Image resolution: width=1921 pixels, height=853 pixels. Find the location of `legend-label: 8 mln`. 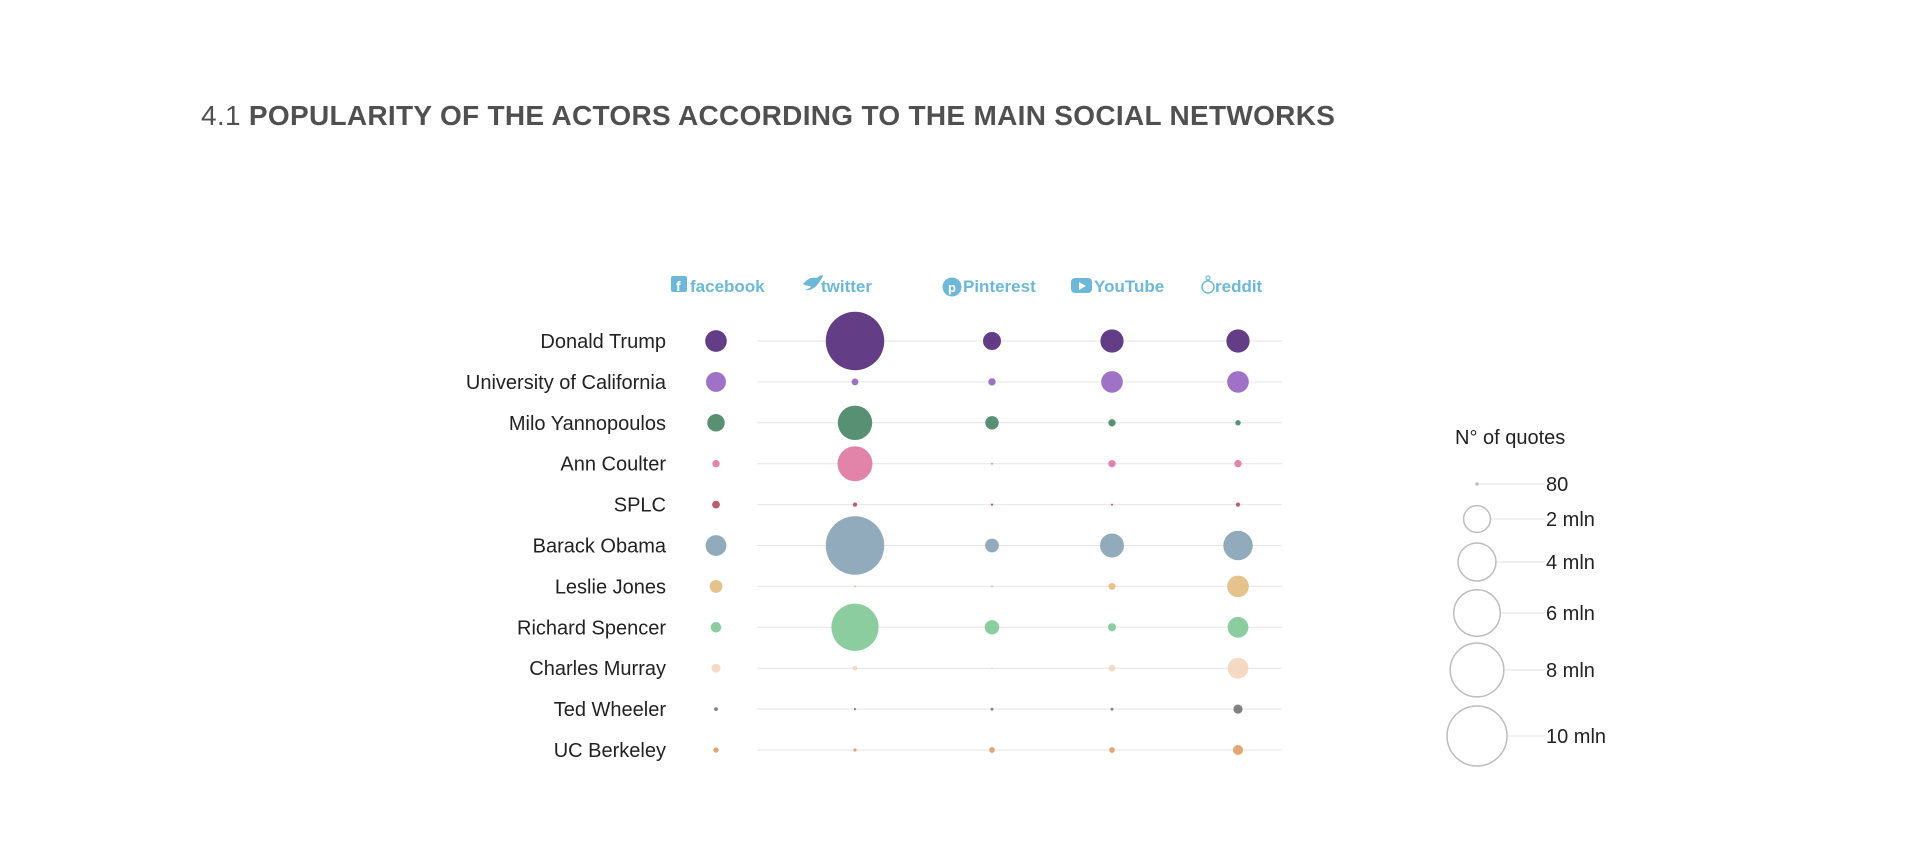

legend-label: 8 mln is located at coordinates (1570, 671).